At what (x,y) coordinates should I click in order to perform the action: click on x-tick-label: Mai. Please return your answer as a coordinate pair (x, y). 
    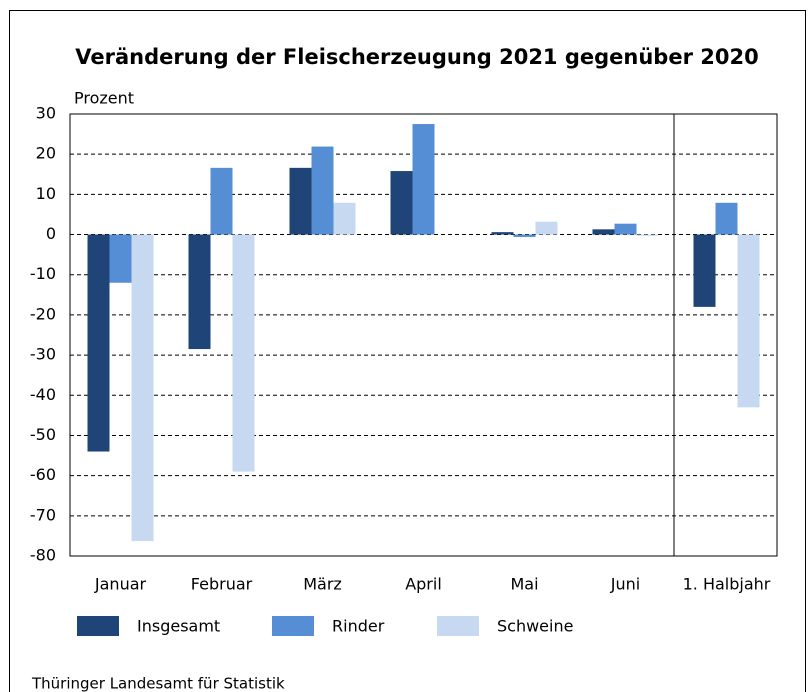
    Looking at the image, I should click on (524, 584).